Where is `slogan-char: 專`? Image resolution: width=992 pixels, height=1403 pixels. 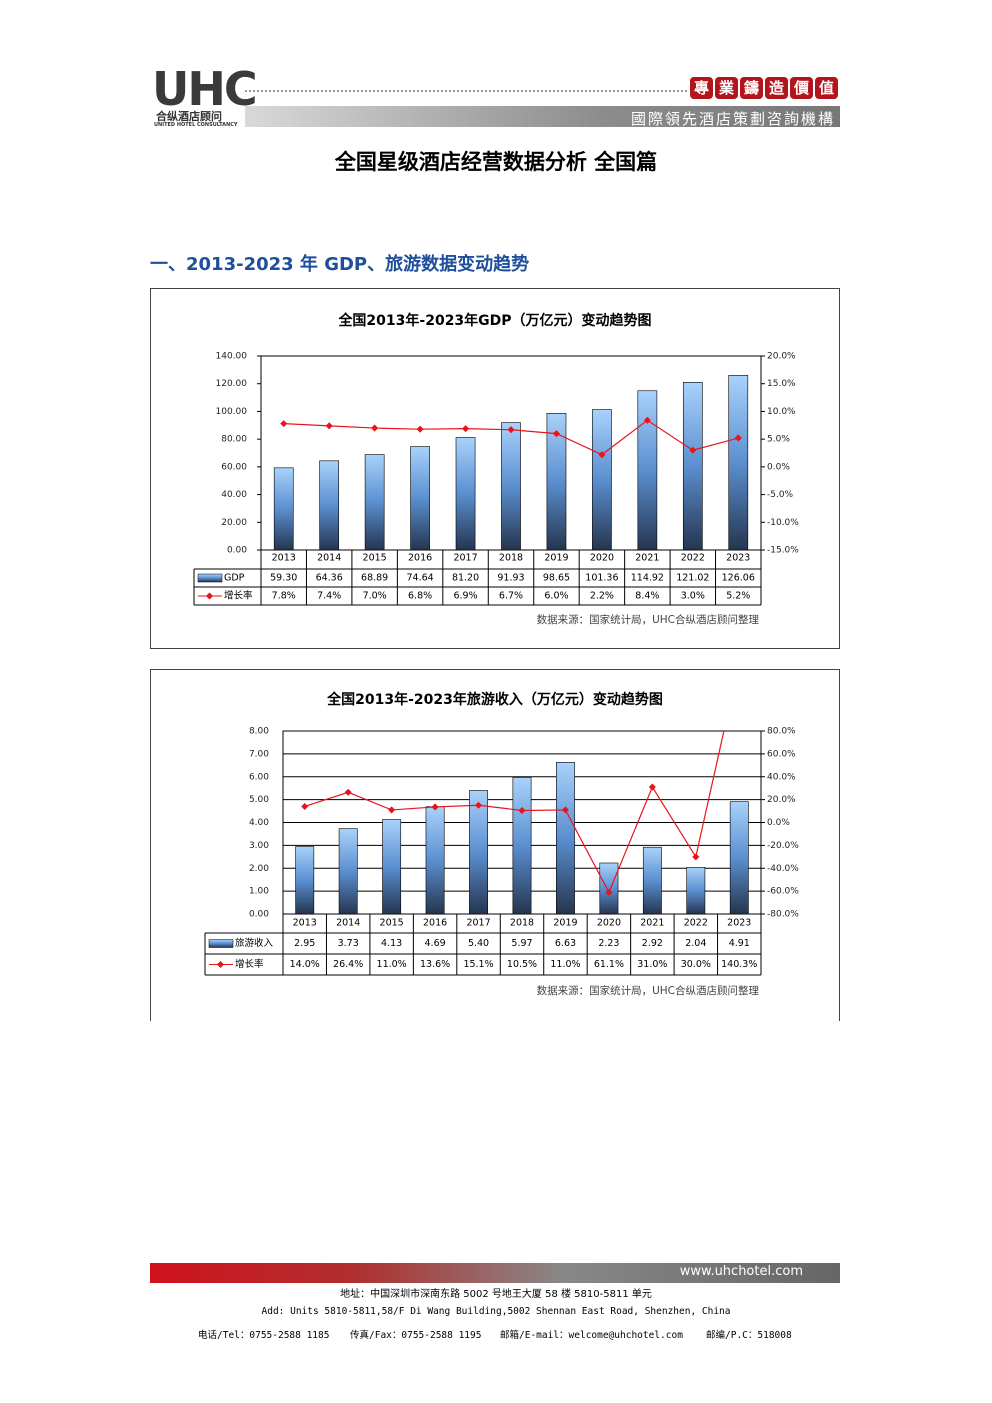
slogan-char: 專 is located at coordinates (701, 88).